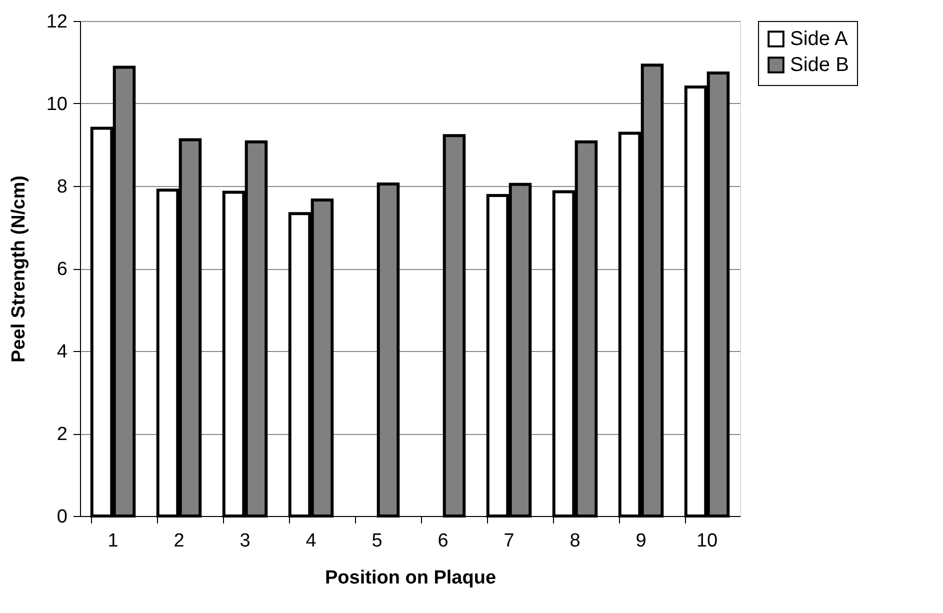  I want to click on x-tick-label: 4, so click(311, 541).